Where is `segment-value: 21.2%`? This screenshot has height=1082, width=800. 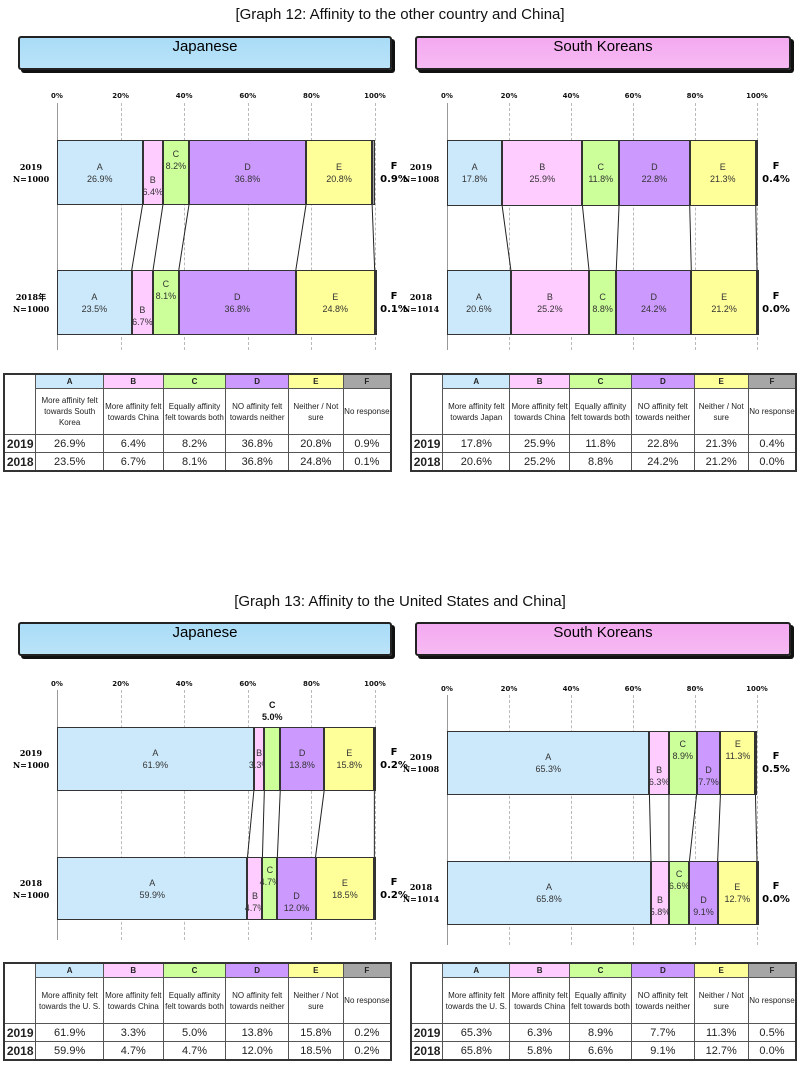 segment-value: 21.2% is located at coordinates (724, 308).